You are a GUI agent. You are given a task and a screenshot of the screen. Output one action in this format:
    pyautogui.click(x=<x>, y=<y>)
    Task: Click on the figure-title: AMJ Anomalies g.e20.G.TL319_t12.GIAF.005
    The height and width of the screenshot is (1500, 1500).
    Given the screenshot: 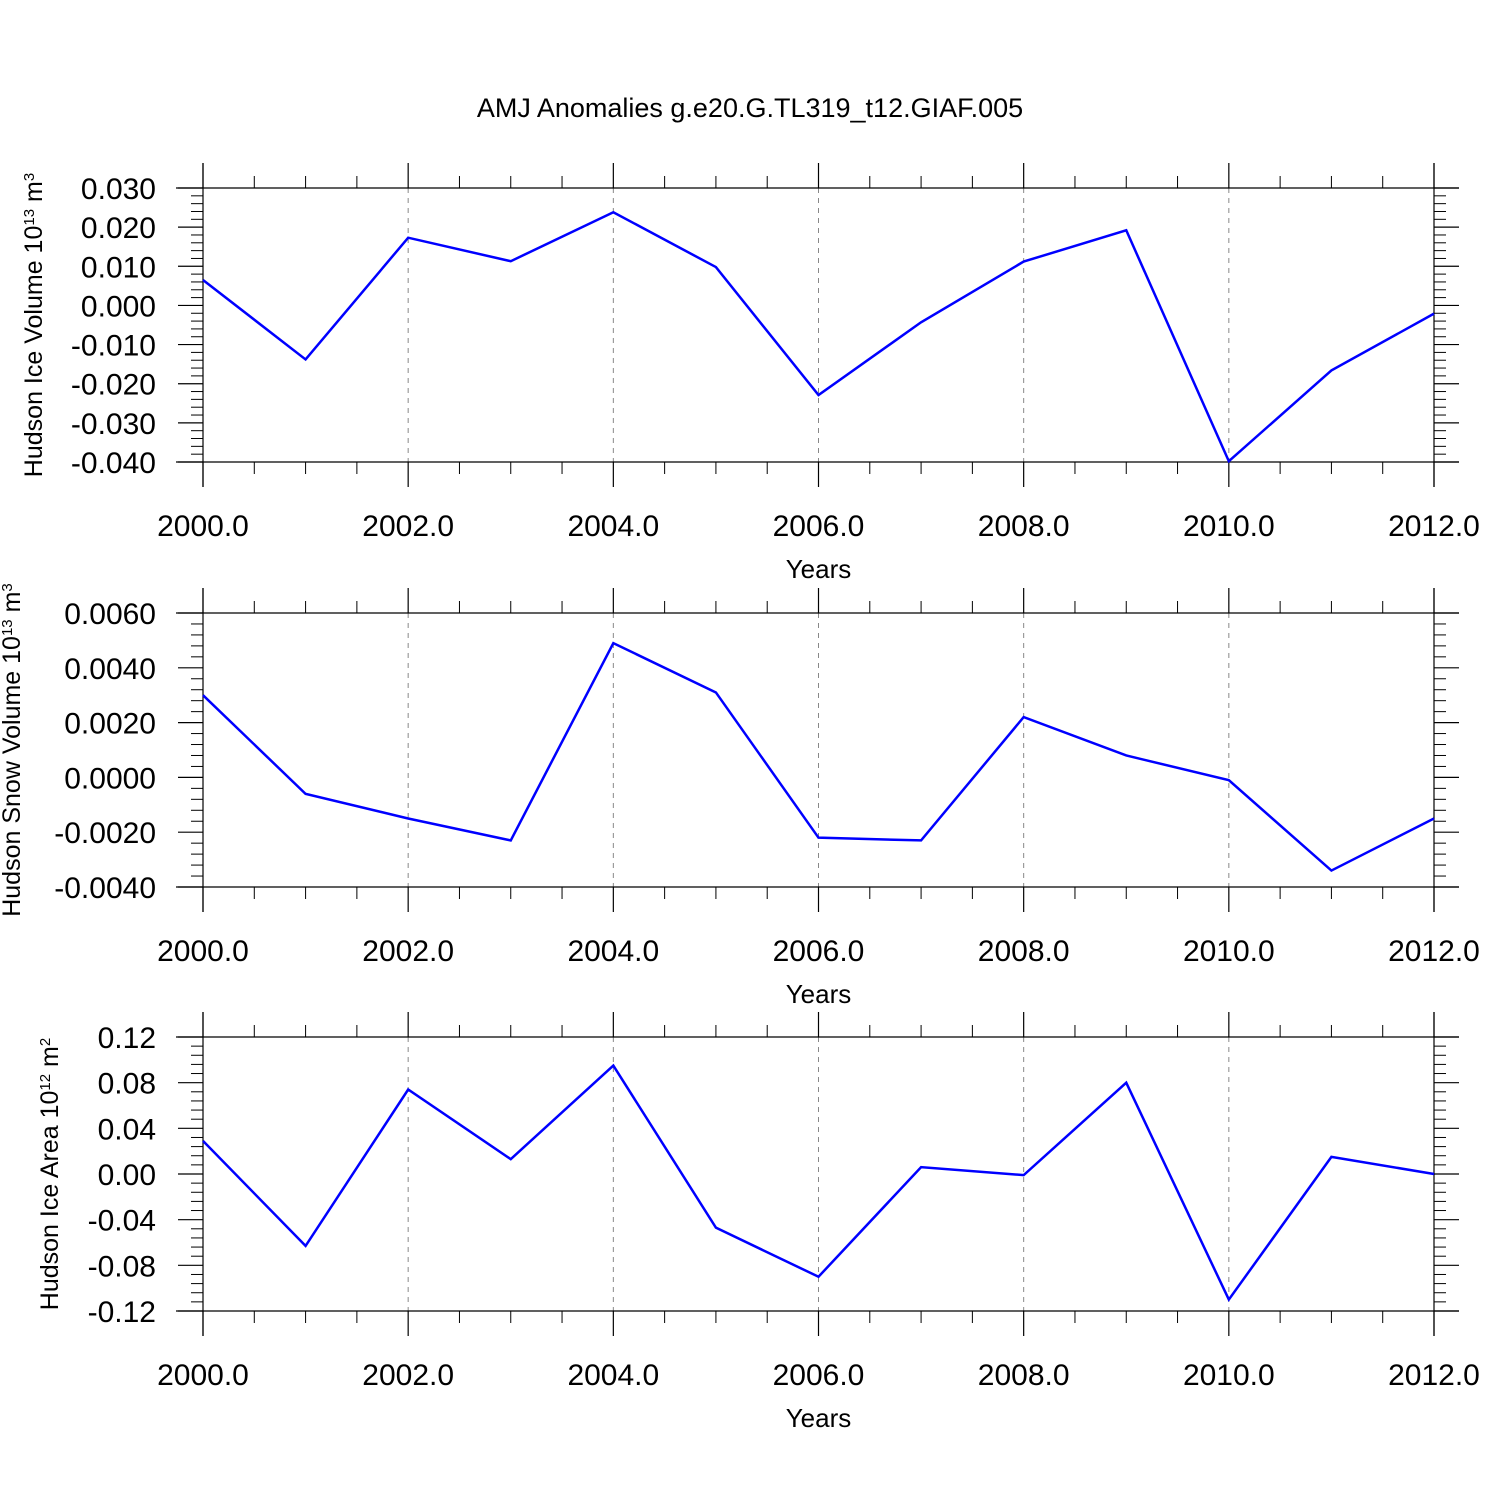 What is the action you would take?
    pyautogui.click(x=750, y=108)
    